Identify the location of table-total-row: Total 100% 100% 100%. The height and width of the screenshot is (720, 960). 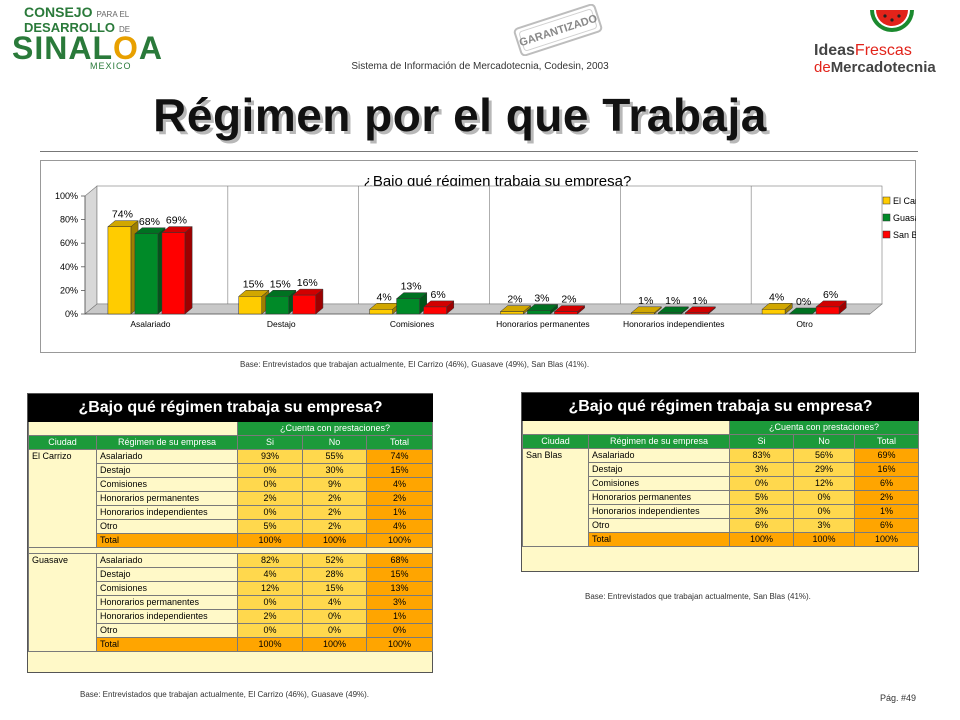
(231, 644).